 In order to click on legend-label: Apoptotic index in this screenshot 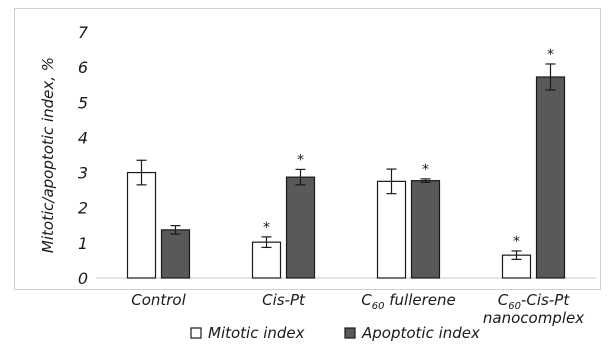, I will do `click(420, 333)`.